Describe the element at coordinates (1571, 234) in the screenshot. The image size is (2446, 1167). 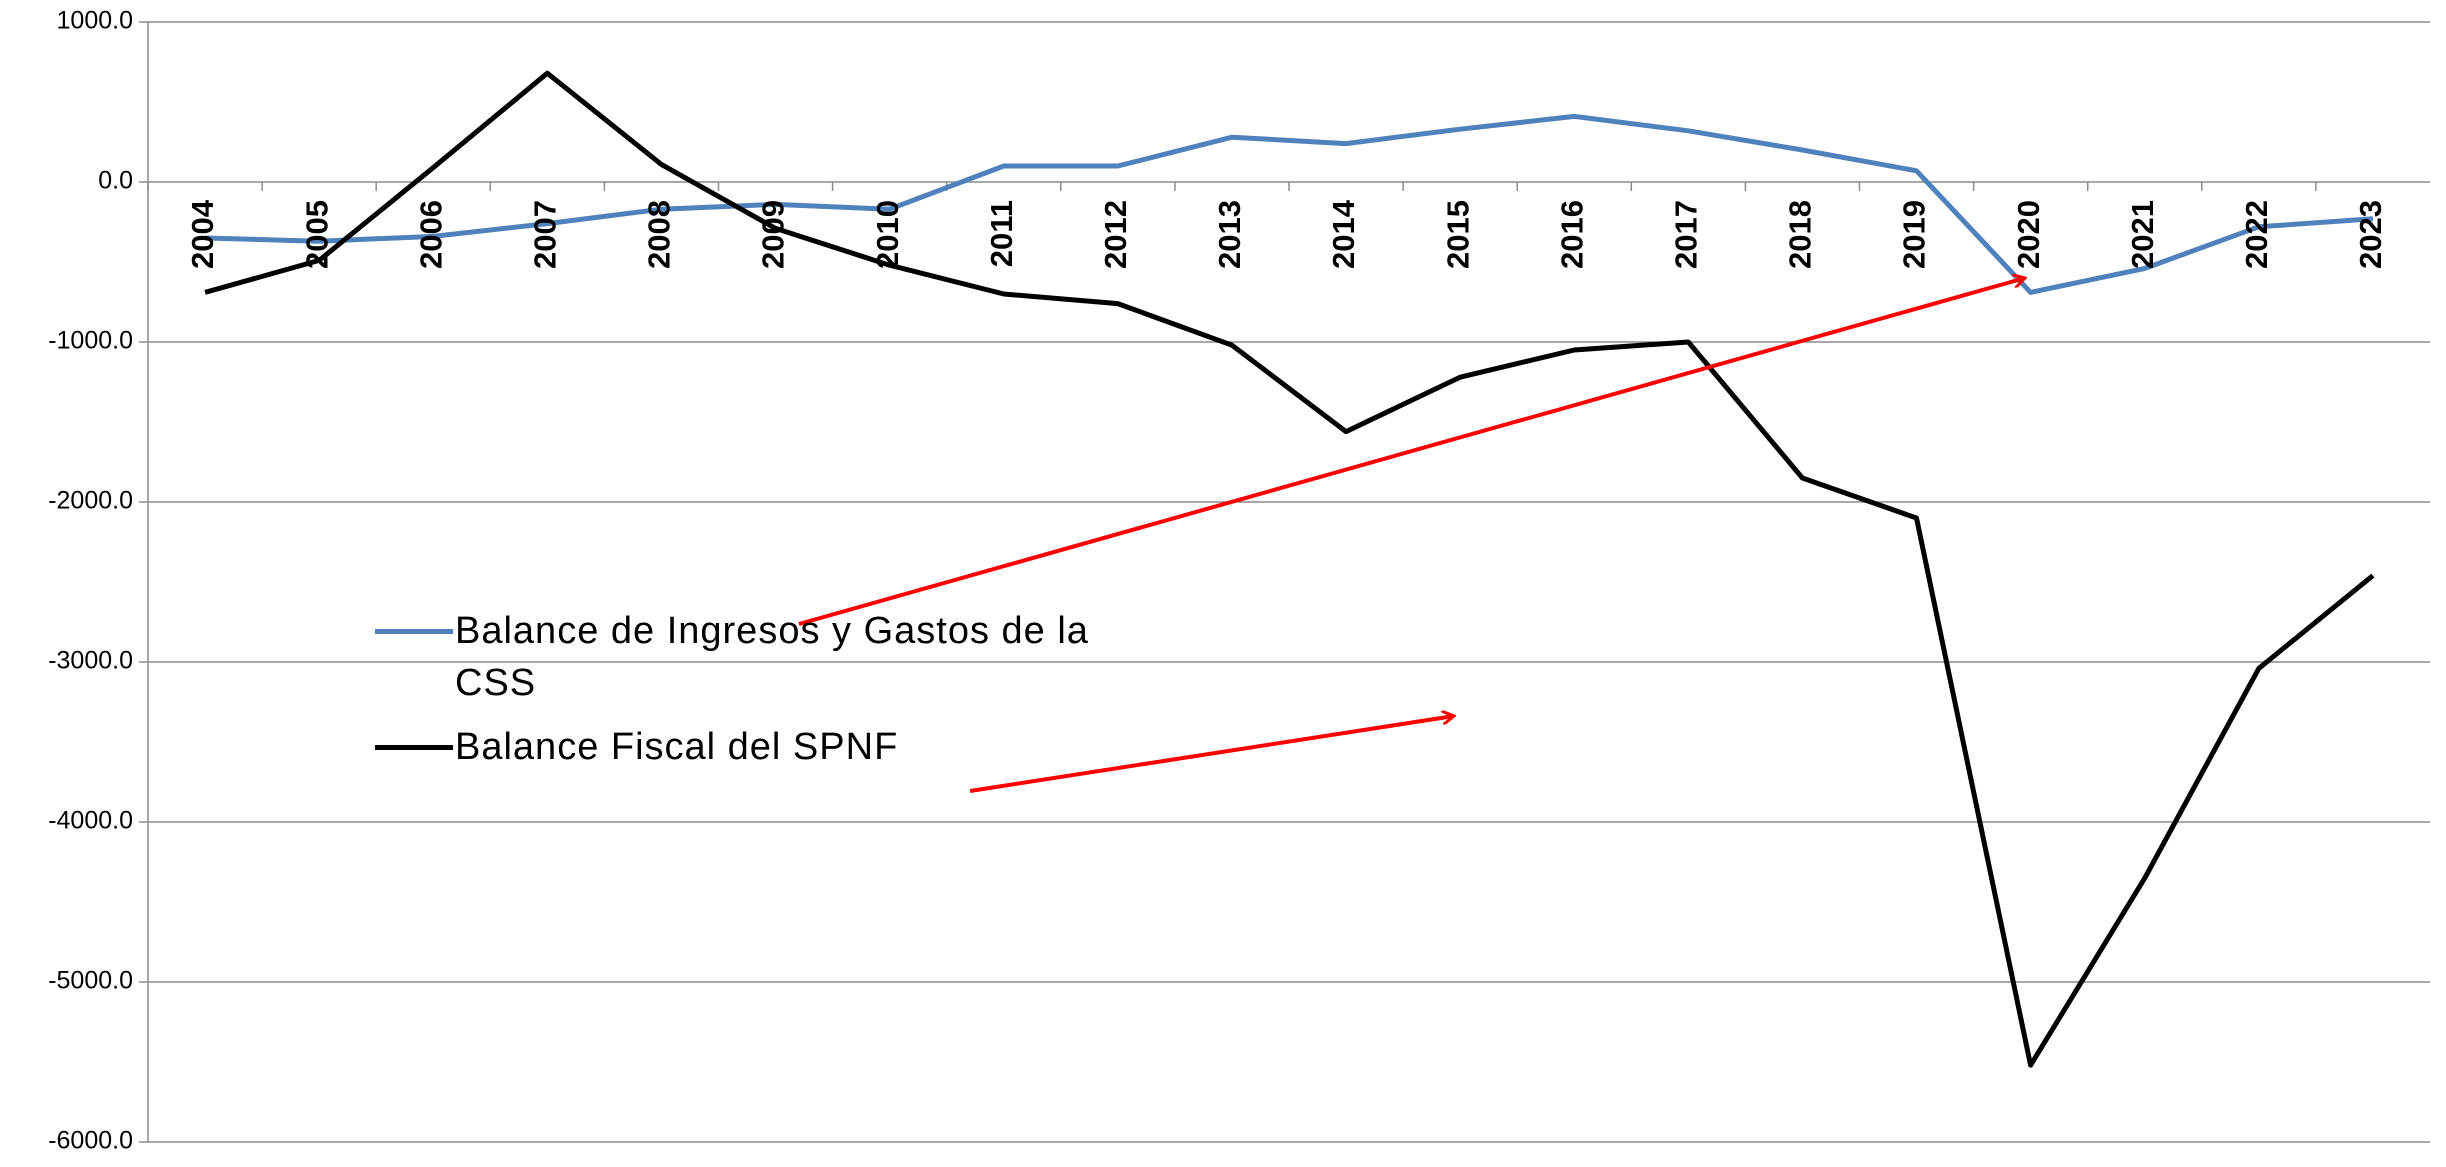
I see `x-tick-label: 2016` at that location.